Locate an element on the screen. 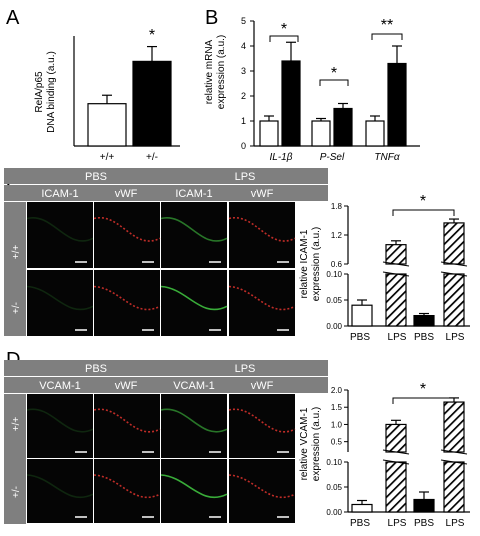  grid-d-tile-r2-c1 is located at coordinates (60, 491).